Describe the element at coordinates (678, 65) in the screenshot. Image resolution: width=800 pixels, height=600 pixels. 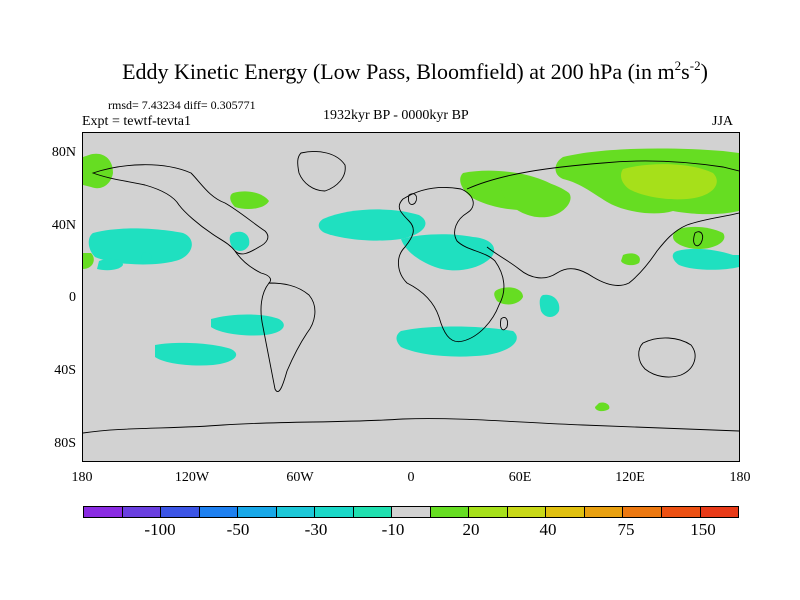
I see `title-superscript-1: 2` at that location.